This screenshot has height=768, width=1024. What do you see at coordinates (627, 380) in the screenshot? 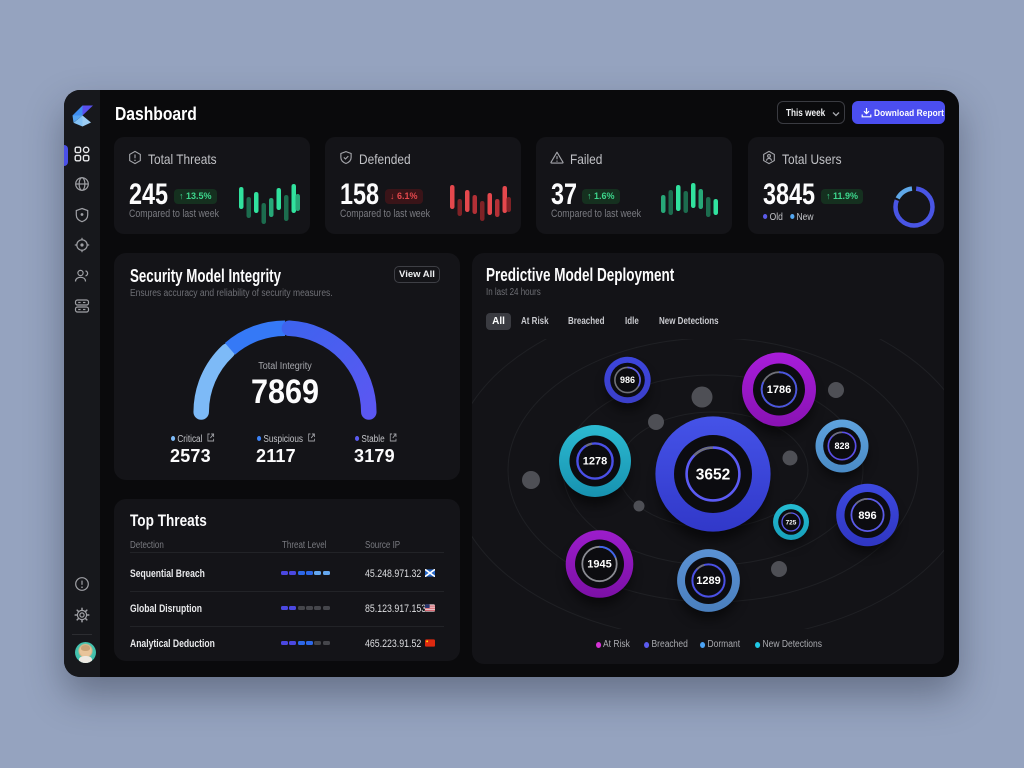
I see `svg-text: 986` at bounding box center [627, 380].